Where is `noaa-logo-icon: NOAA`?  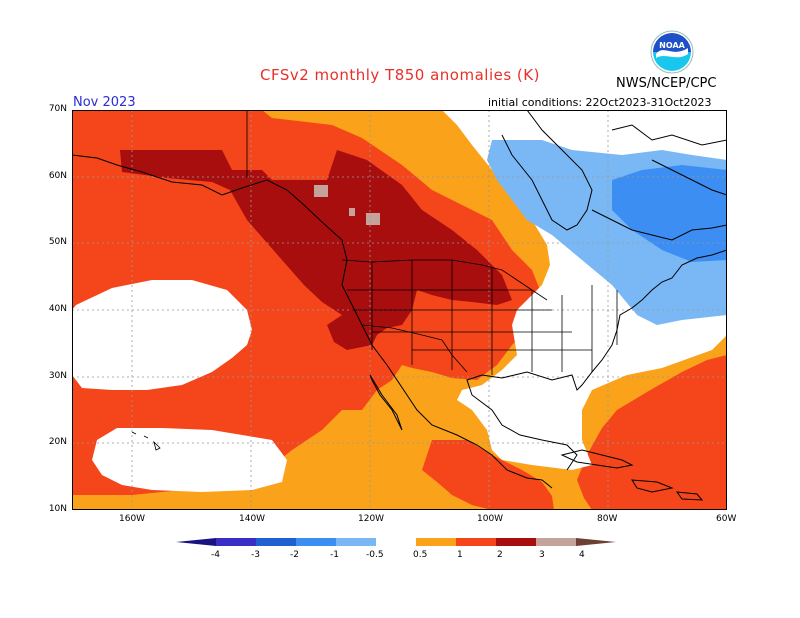 noaa-logo-icon: NOAA is located at coordinates (672, 52).